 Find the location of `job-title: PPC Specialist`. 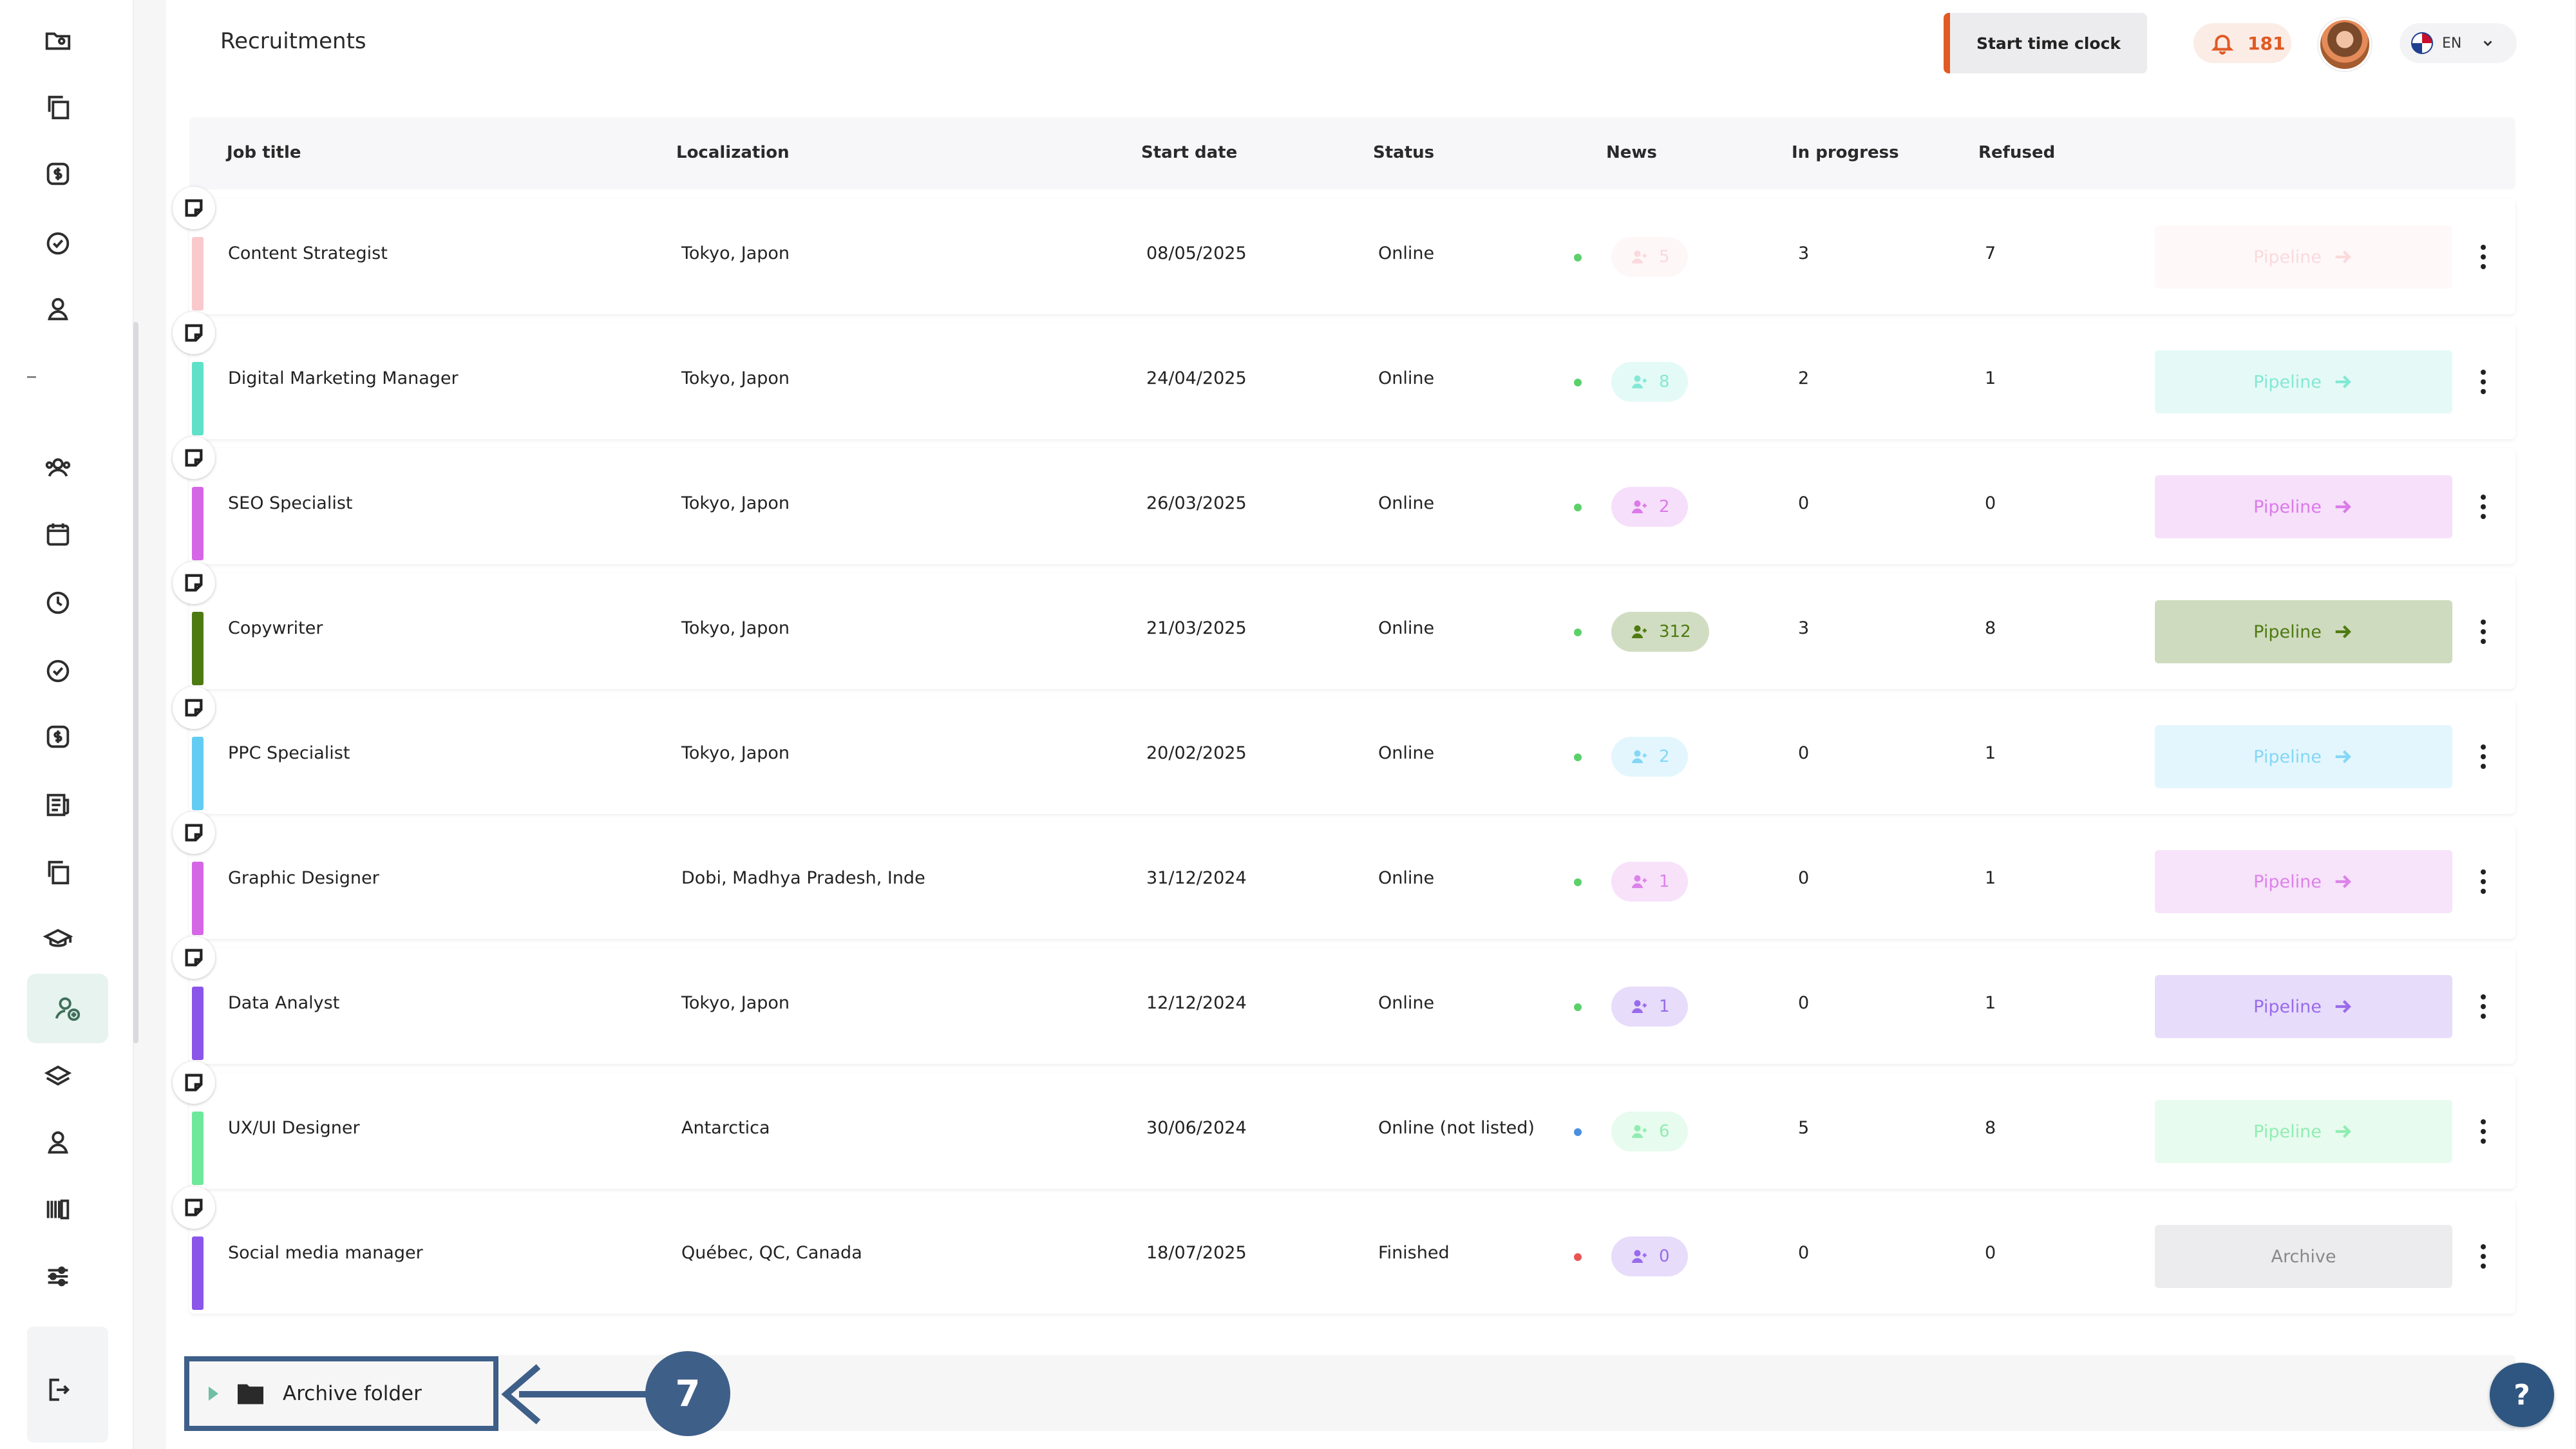

job-title: PPC Specialist is located at coordinates (289, 753).